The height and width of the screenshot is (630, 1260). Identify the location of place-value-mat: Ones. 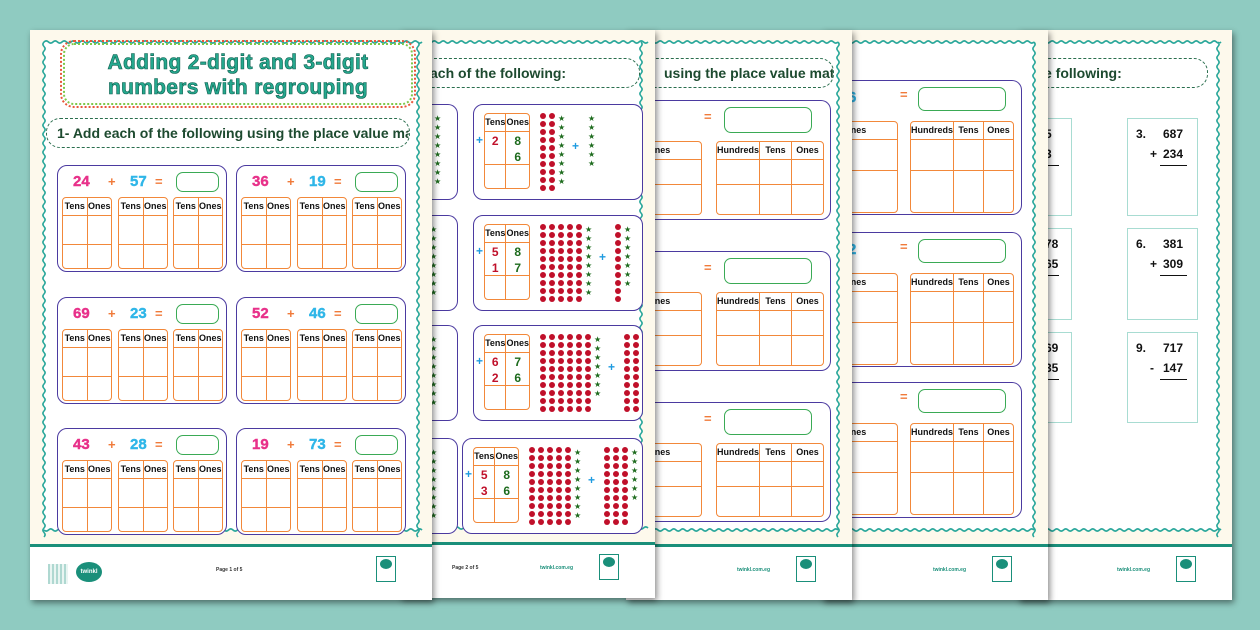
(860, 469).